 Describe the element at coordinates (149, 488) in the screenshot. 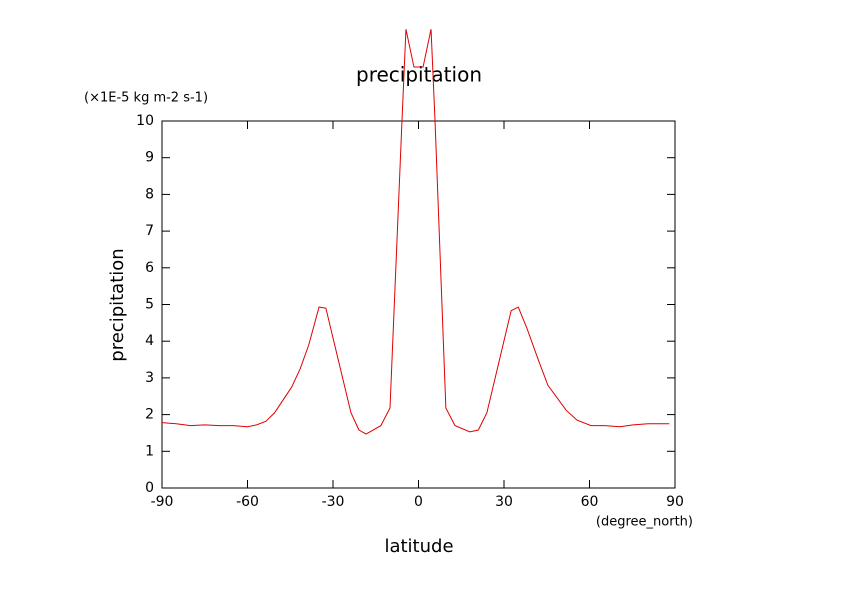

I see `y-tick-label: 0` at that location.